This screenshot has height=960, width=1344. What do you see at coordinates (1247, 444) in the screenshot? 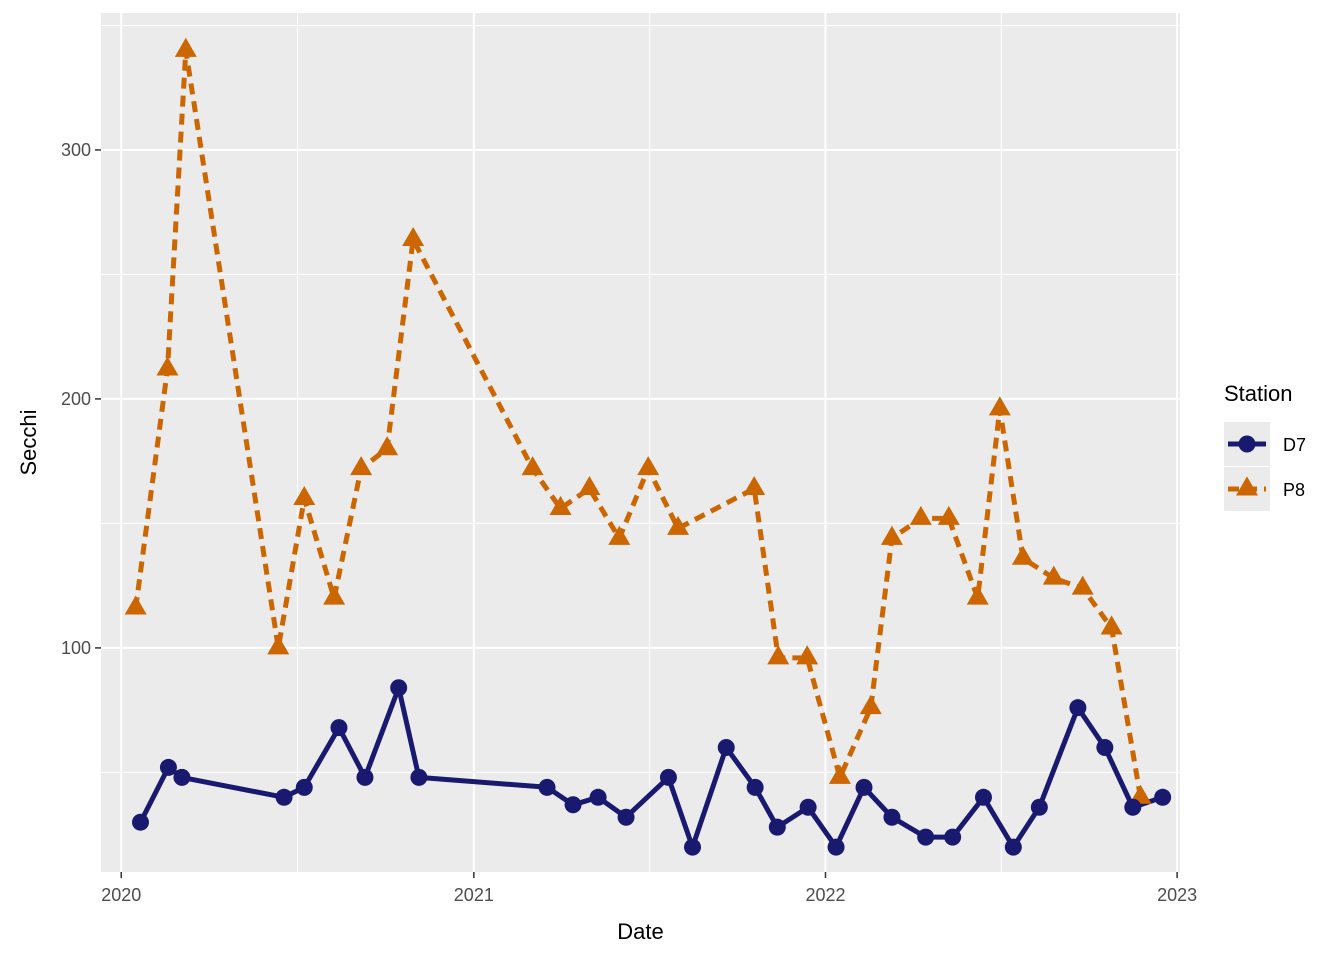
I see `legend-marker-d7` at bounding box center [1247, 444].